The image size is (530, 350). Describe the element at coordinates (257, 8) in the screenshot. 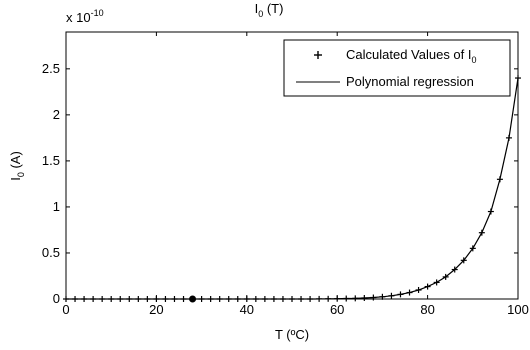

I see `chart-title-main: I` at that location.